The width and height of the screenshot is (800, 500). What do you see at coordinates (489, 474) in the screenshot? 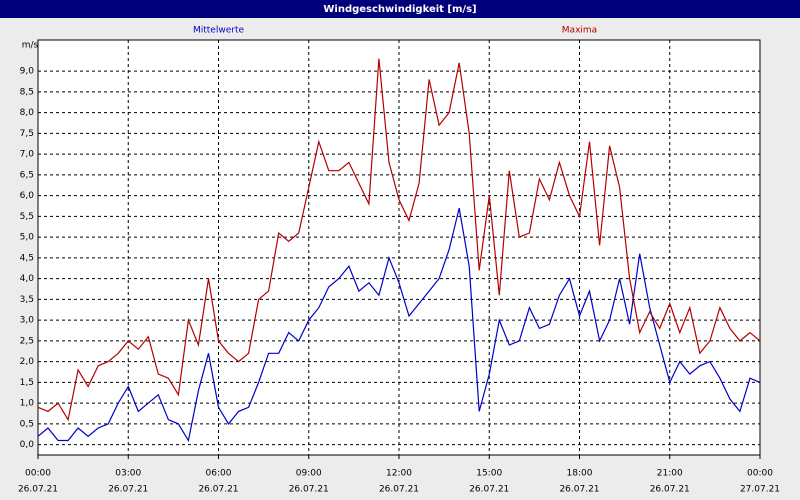
I see `x-tick-label: 15:00` at bounding box center [489, 474].